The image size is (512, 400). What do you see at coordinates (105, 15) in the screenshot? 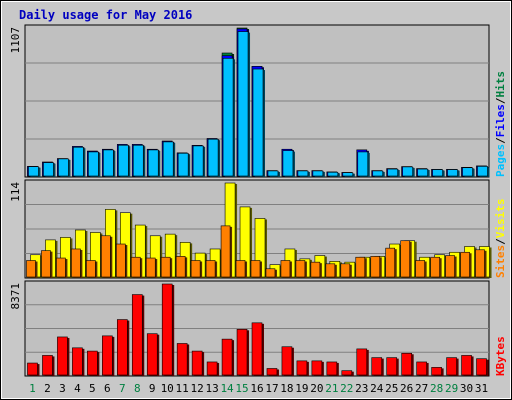
I see `chart-title: Daily usage for May 2016` at bounding box center [105, 15].